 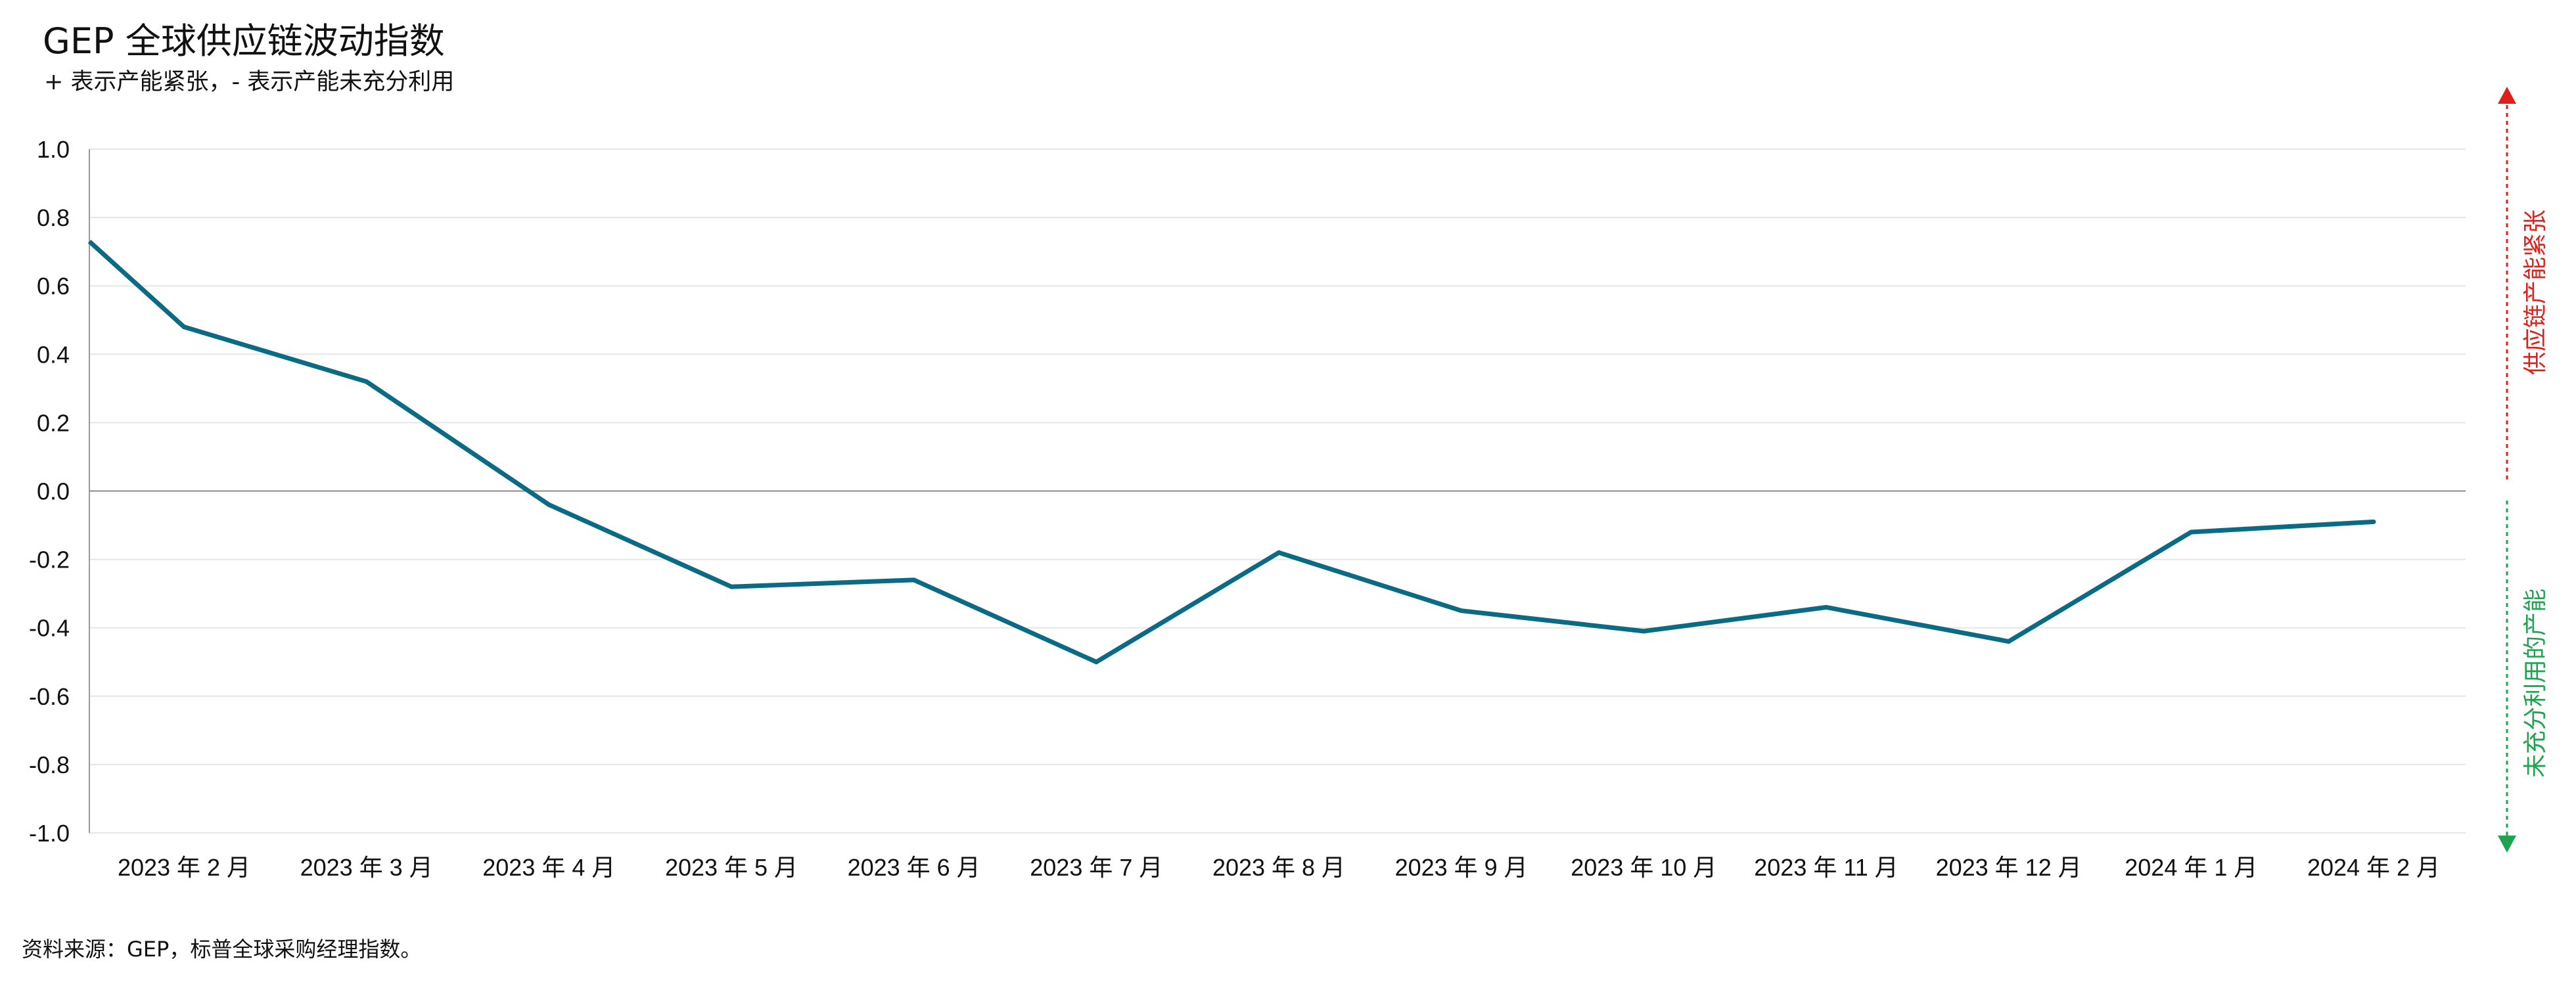 I want to click on x-tick-label: 2023 年 7 月, so click(x=1096, y=867).